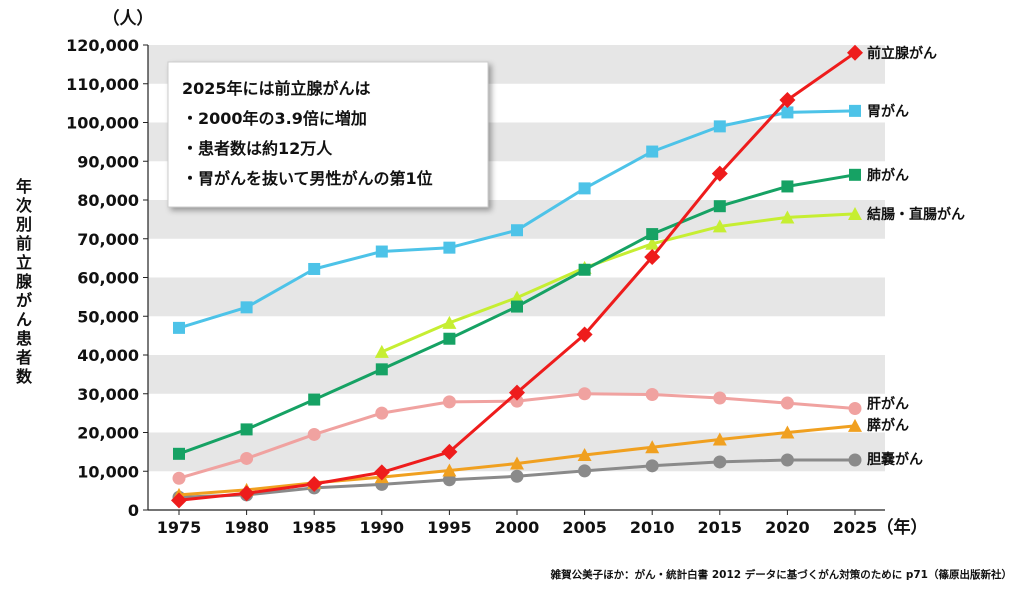 The image size is (1024, 590). Describe the element at coordinates (314, 527) in the screenshot. I see `x-tick-label: 1985` at that location.